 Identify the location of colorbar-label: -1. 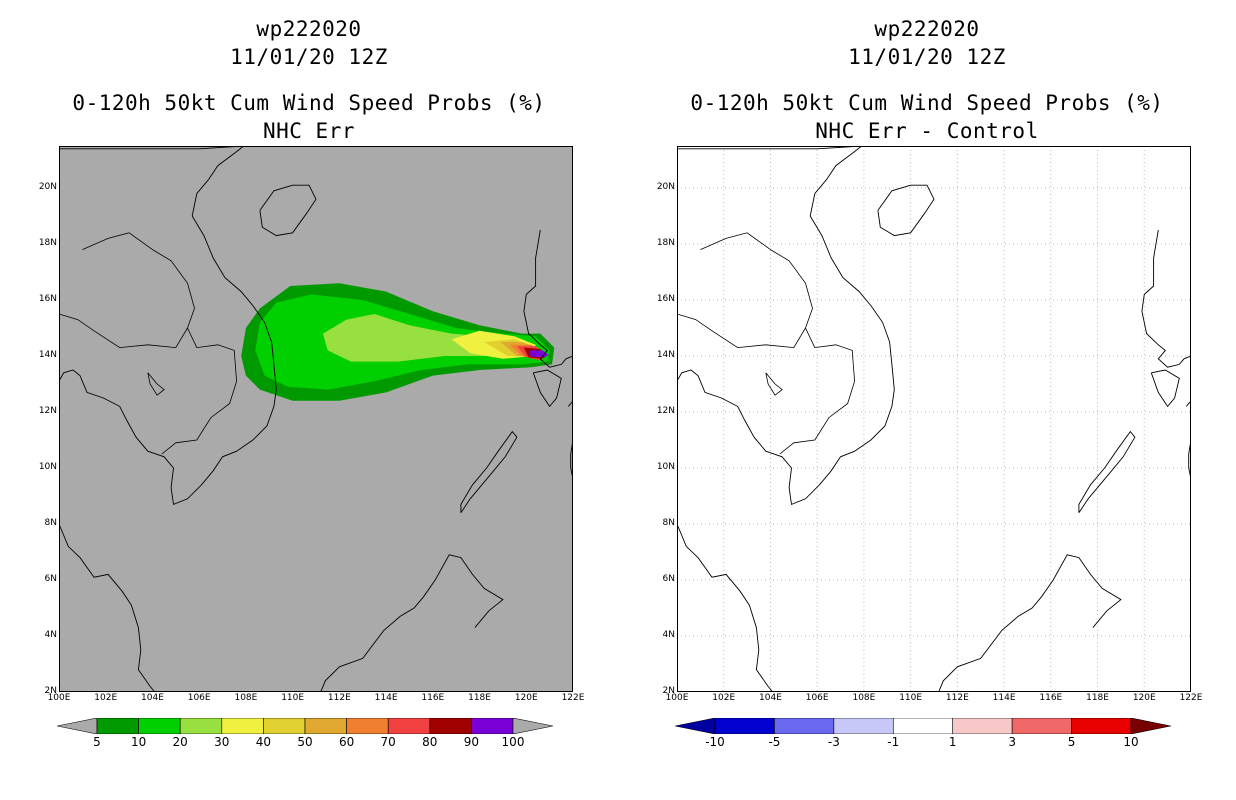
(893, 742).